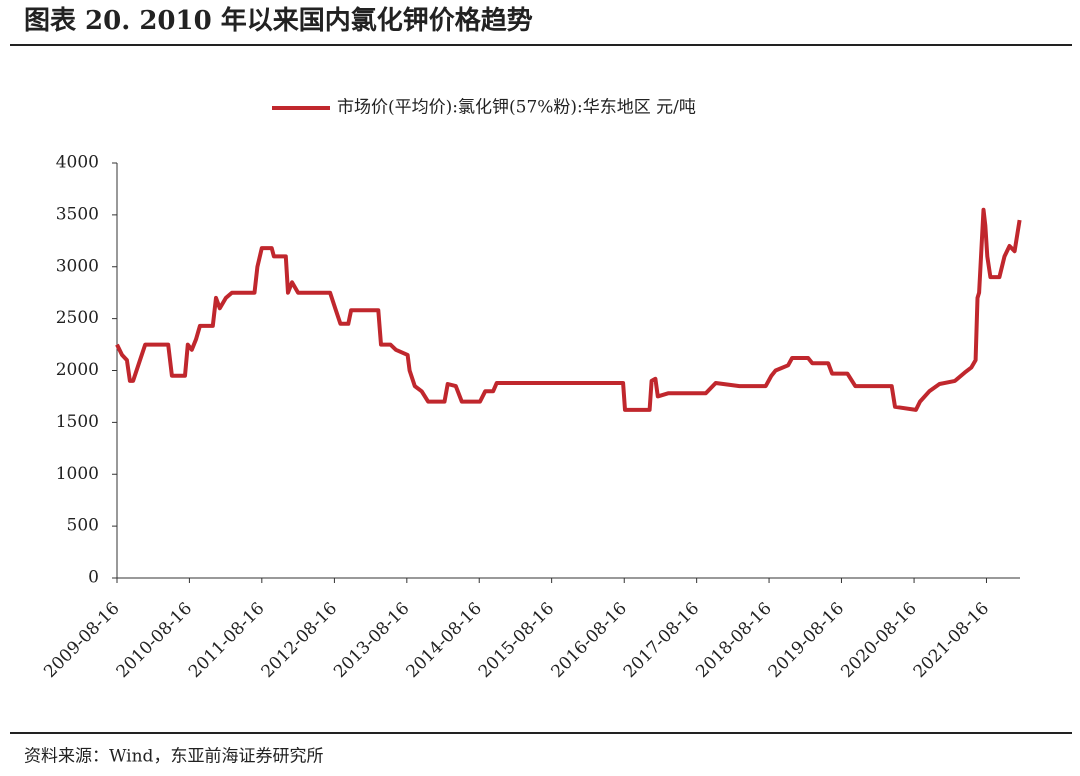 This screenshot has width=1080, height=776. Describe the element at coordinates (443, 640) in the screenshot. I see `x-tick-label: 2014-08-16` at that location.